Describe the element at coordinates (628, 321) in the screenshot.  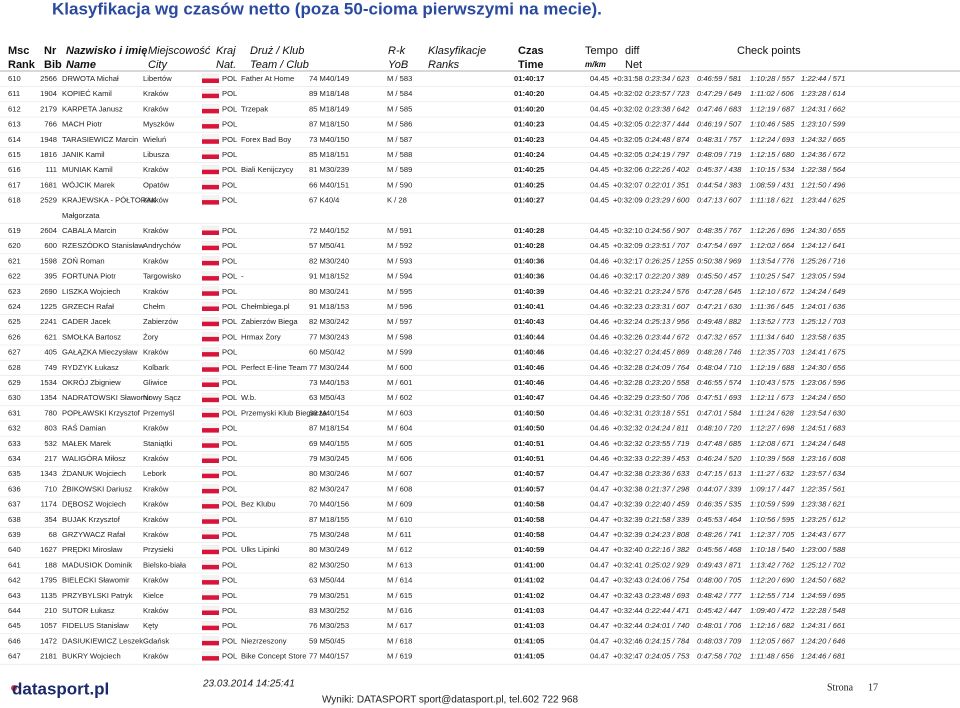
I see `diff: +0:32:24` at that location.